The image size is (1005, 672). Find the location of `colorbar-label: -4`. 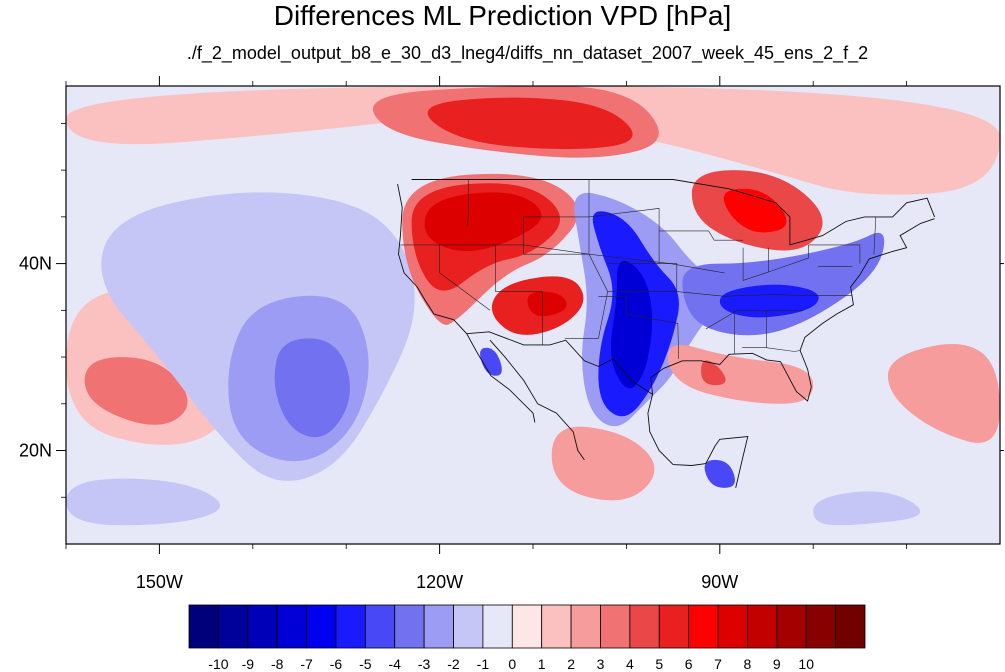

colorbar-label: -4 is located at coordinates (394, 664).